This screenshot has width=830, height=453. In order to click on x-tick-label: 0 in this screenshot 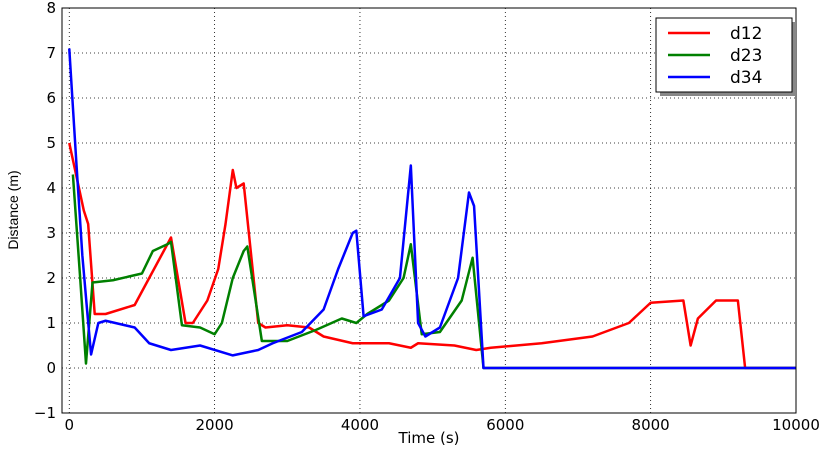, I will do `click(69, 425)`.